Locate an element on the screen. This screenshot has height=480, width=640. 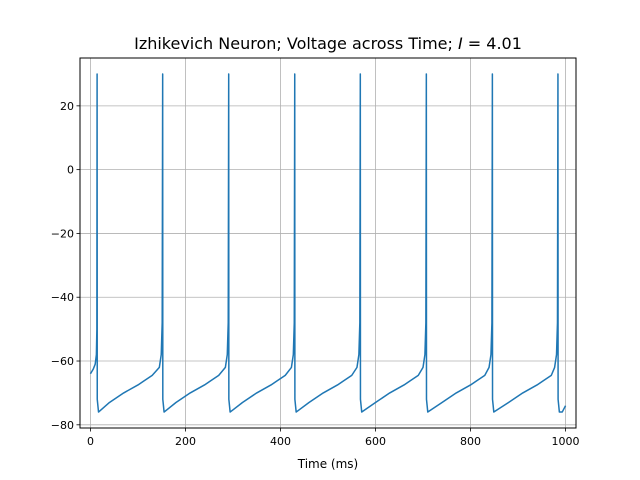
x-tick-label: 200 is located at coordinates (185, 441).